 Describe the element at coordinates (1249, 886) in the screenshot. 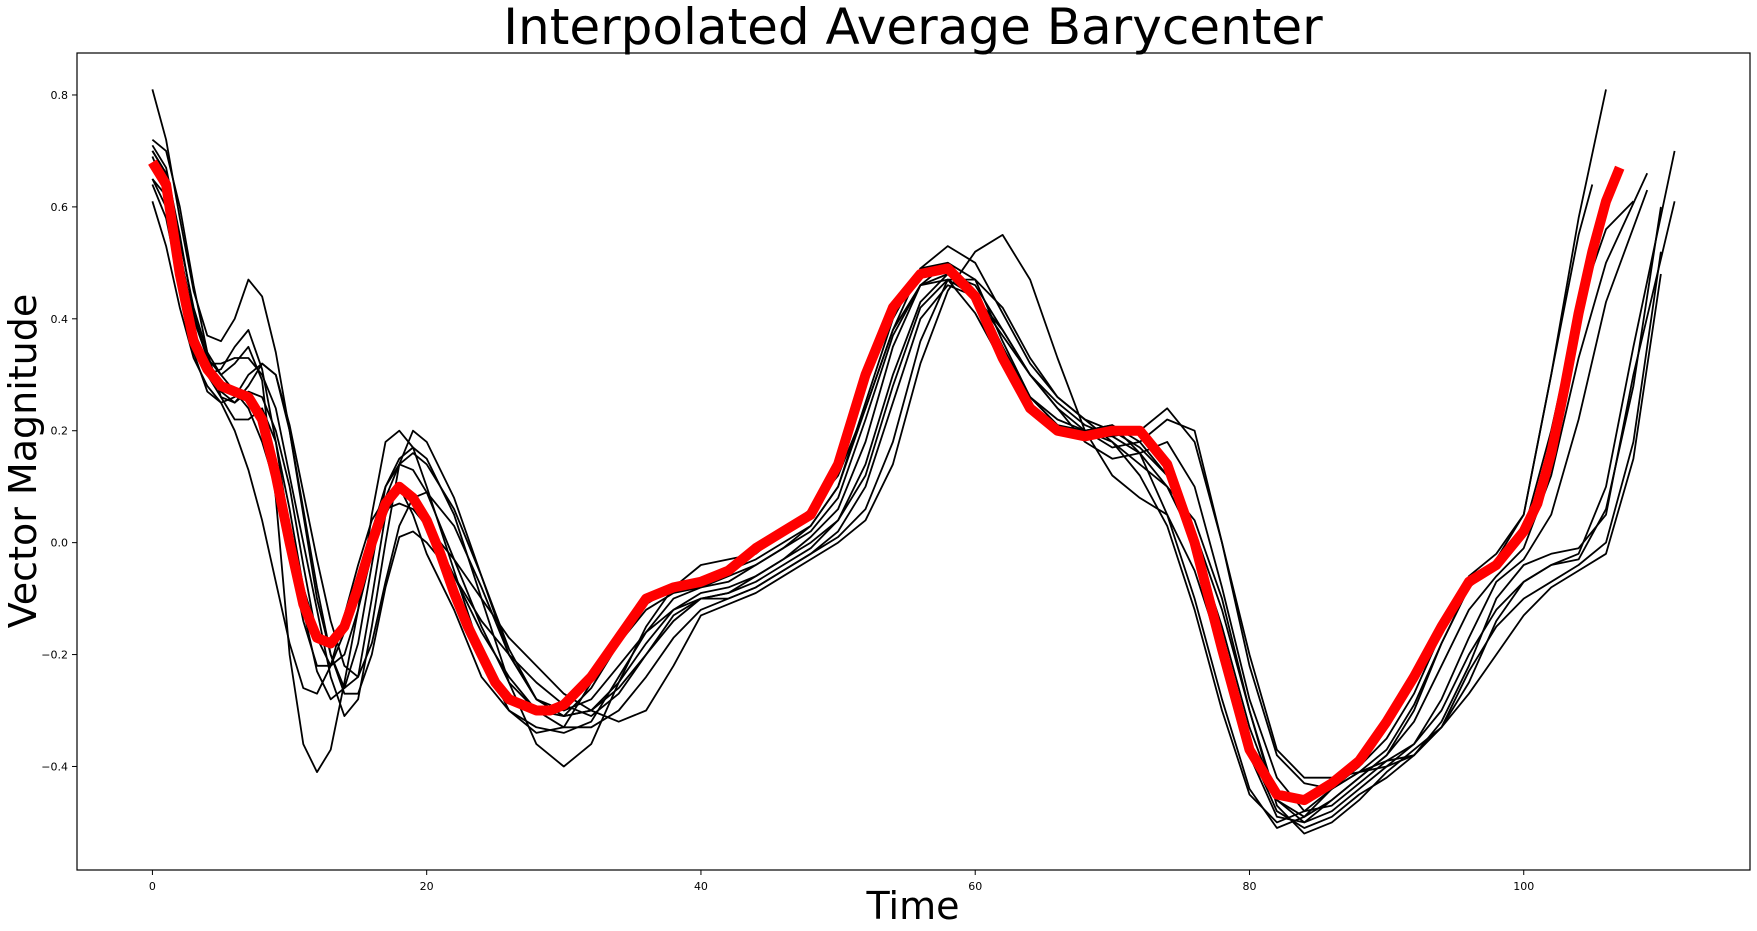

I see `x-tick-label: 80` at that location.